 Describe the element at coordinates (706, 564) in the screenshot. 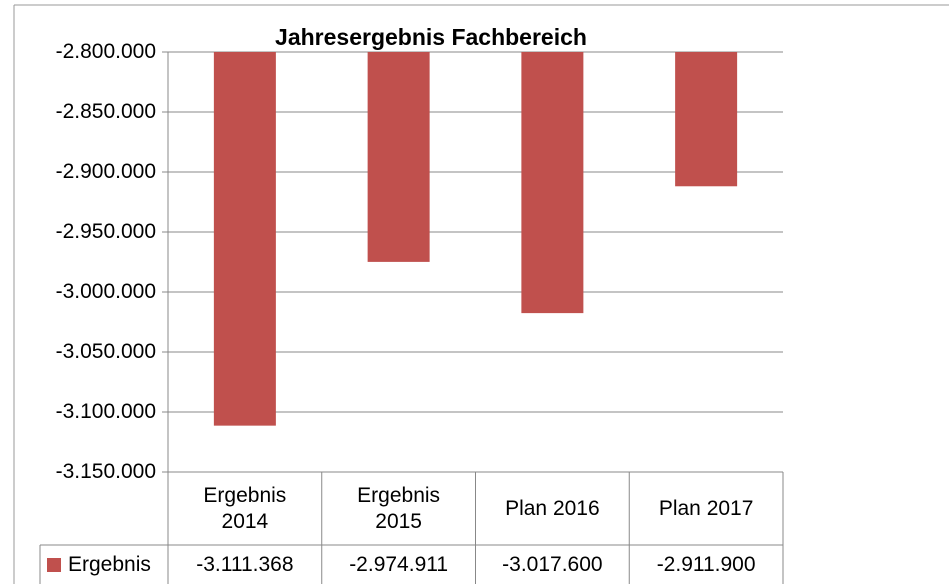

I see `table-value: -2.911.900` at that location.